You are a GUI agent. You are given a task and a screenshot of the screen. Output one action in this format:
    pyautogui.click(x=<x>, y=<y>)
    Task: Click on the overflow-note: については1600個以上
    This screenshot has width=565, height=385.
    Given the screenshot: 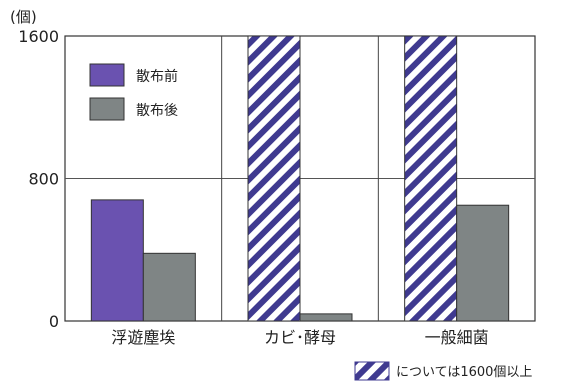 What is the action you would take?
    pyautogui.click(x=443, y=371)
    